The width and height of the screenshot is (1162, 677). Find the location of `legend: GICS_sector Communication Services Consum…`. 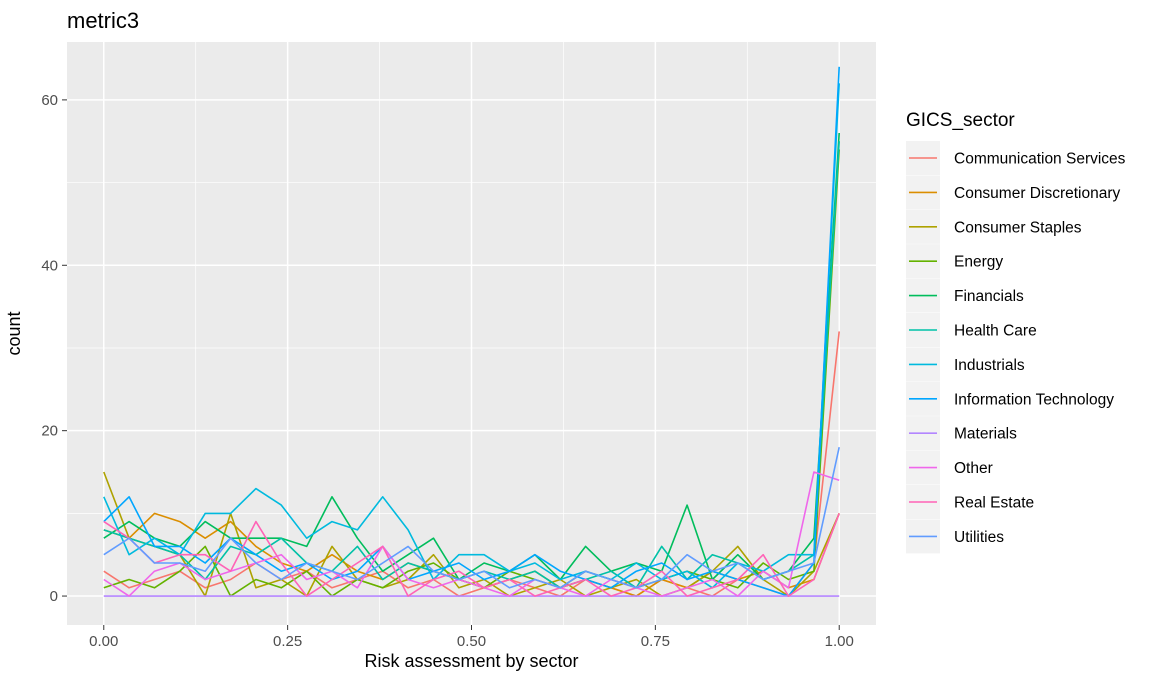

legend: GICS_sector Communication Services Consum… is located at coordinates (1016, 332).